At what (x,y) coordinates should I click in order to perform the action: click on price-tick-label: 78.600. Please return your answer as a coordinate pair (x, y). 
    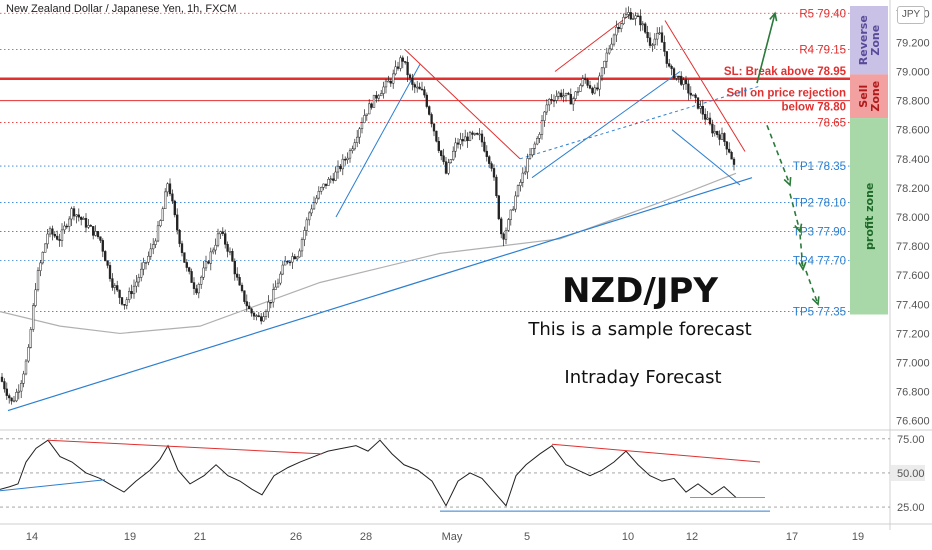
    Looking at the image, I should click on (913, 131).